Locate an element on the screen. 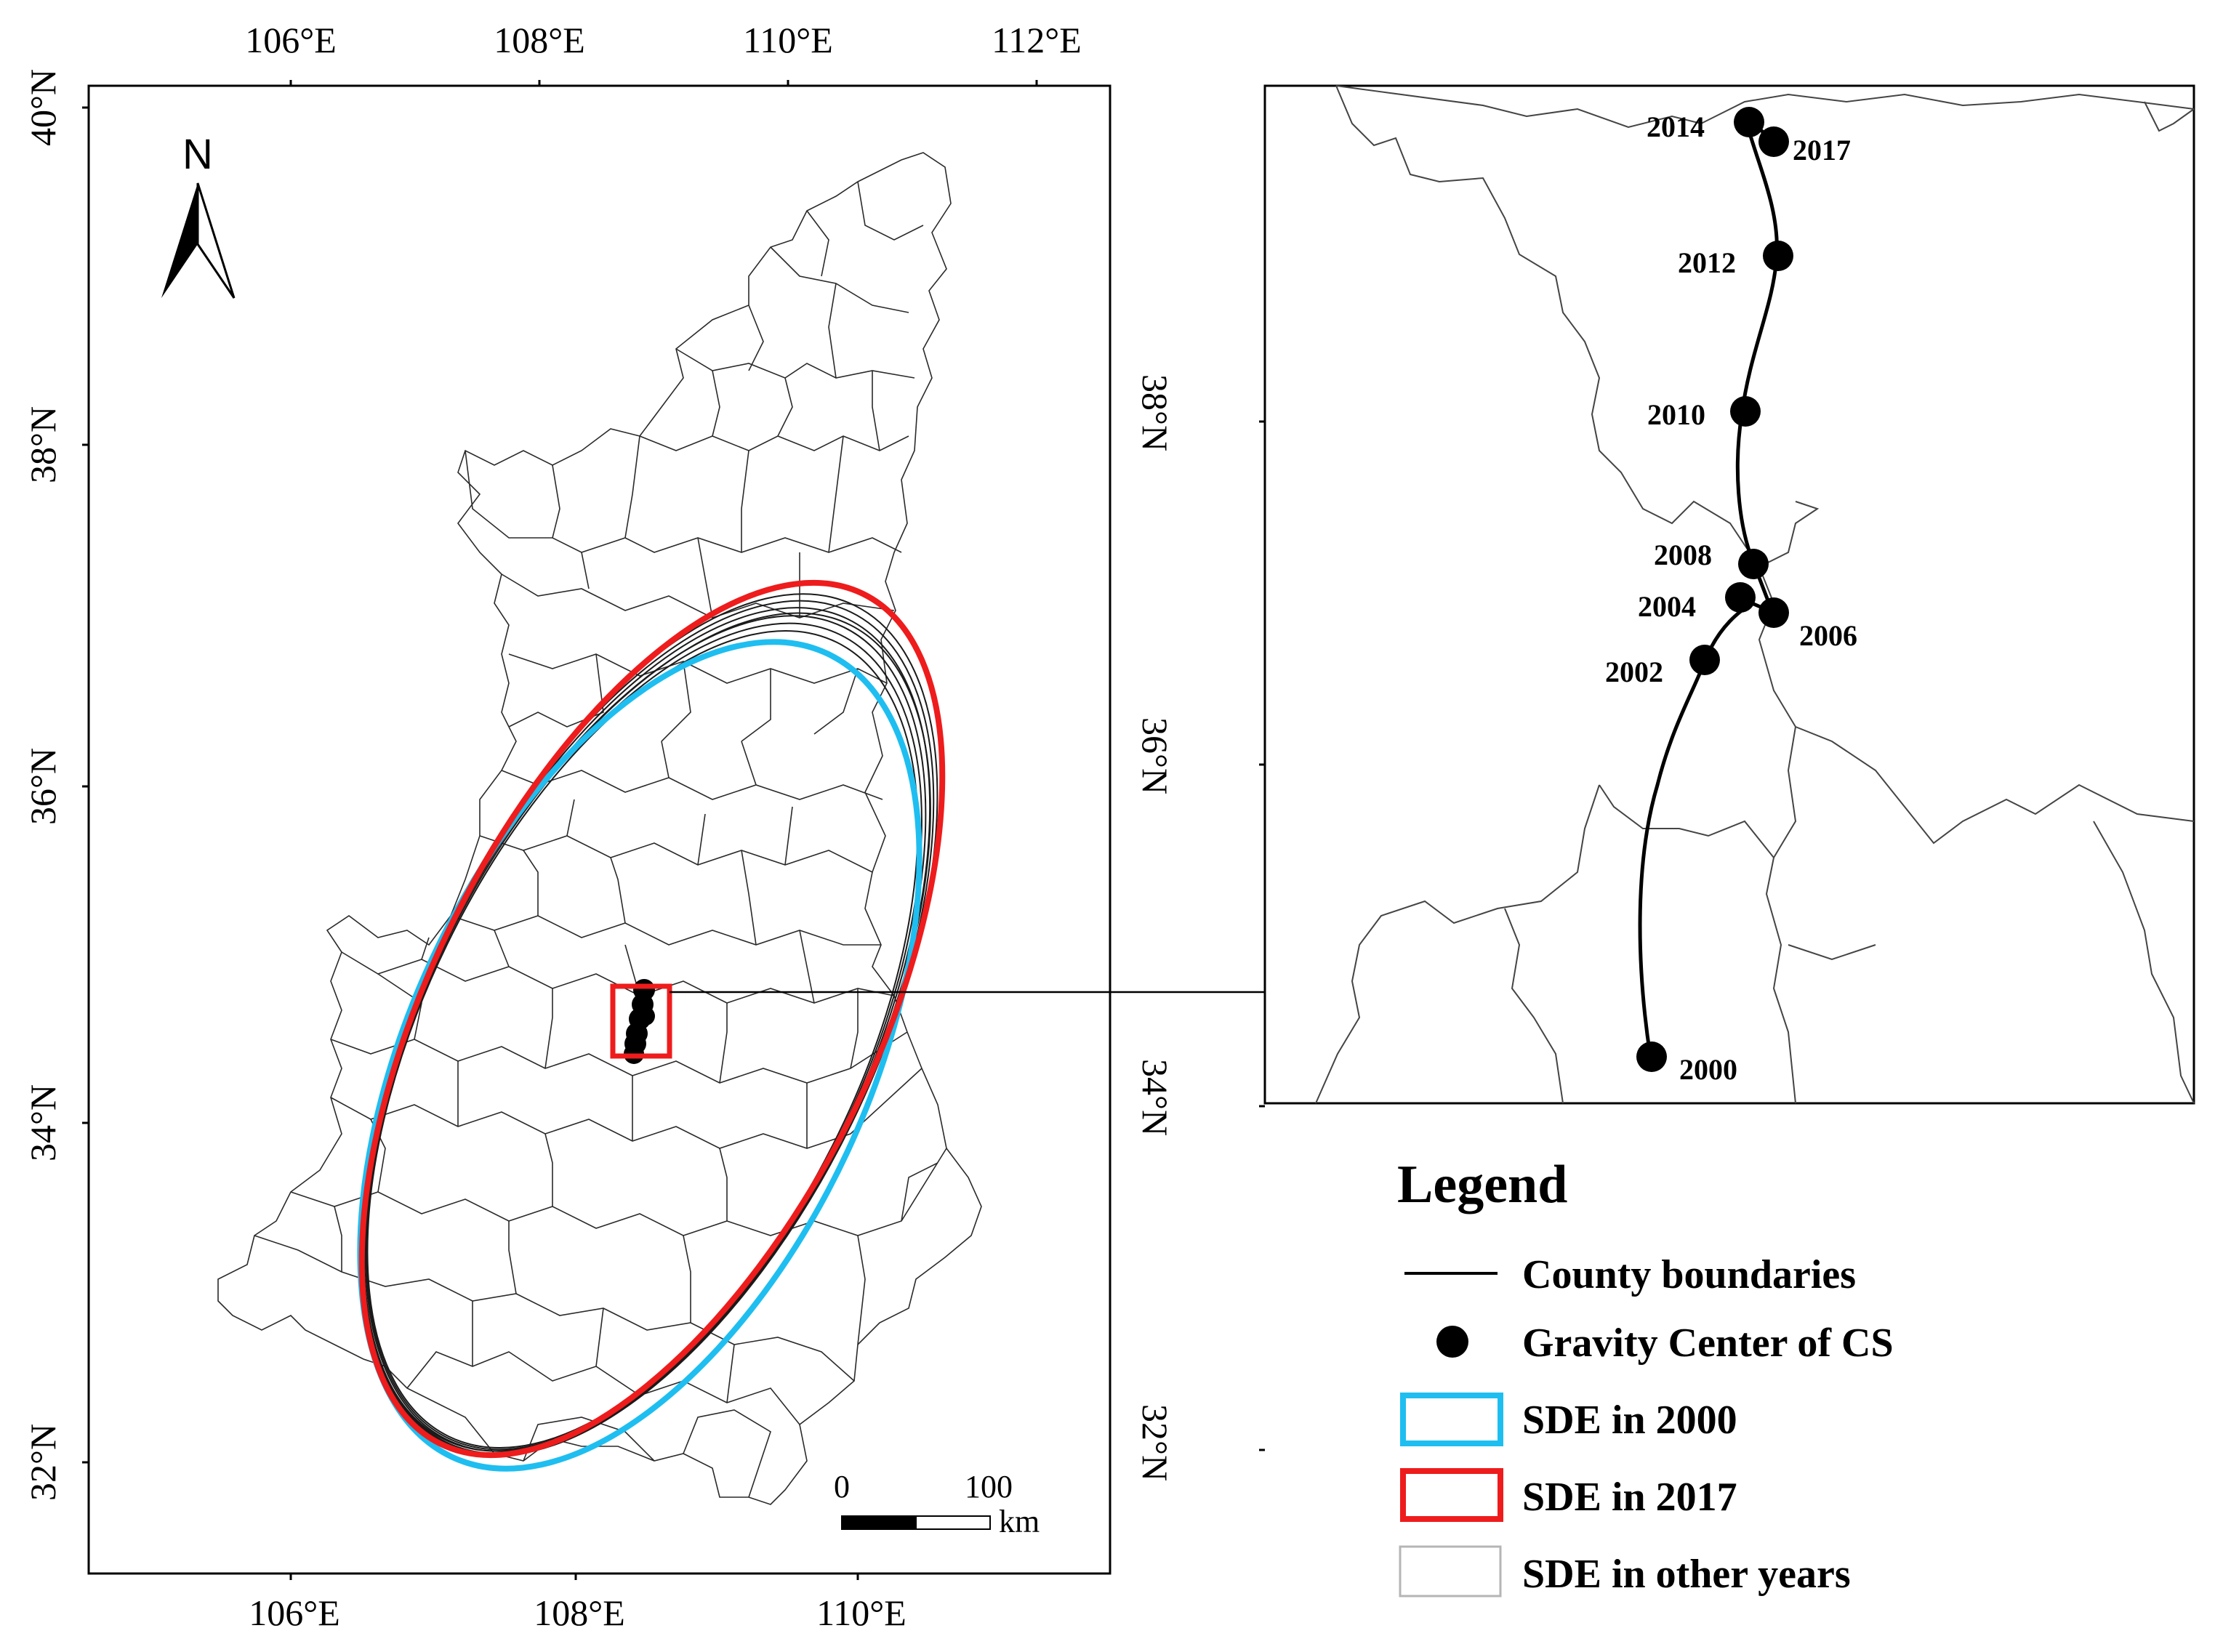  year-label-2000: 2000 is located at coordinates (1708, 1069).